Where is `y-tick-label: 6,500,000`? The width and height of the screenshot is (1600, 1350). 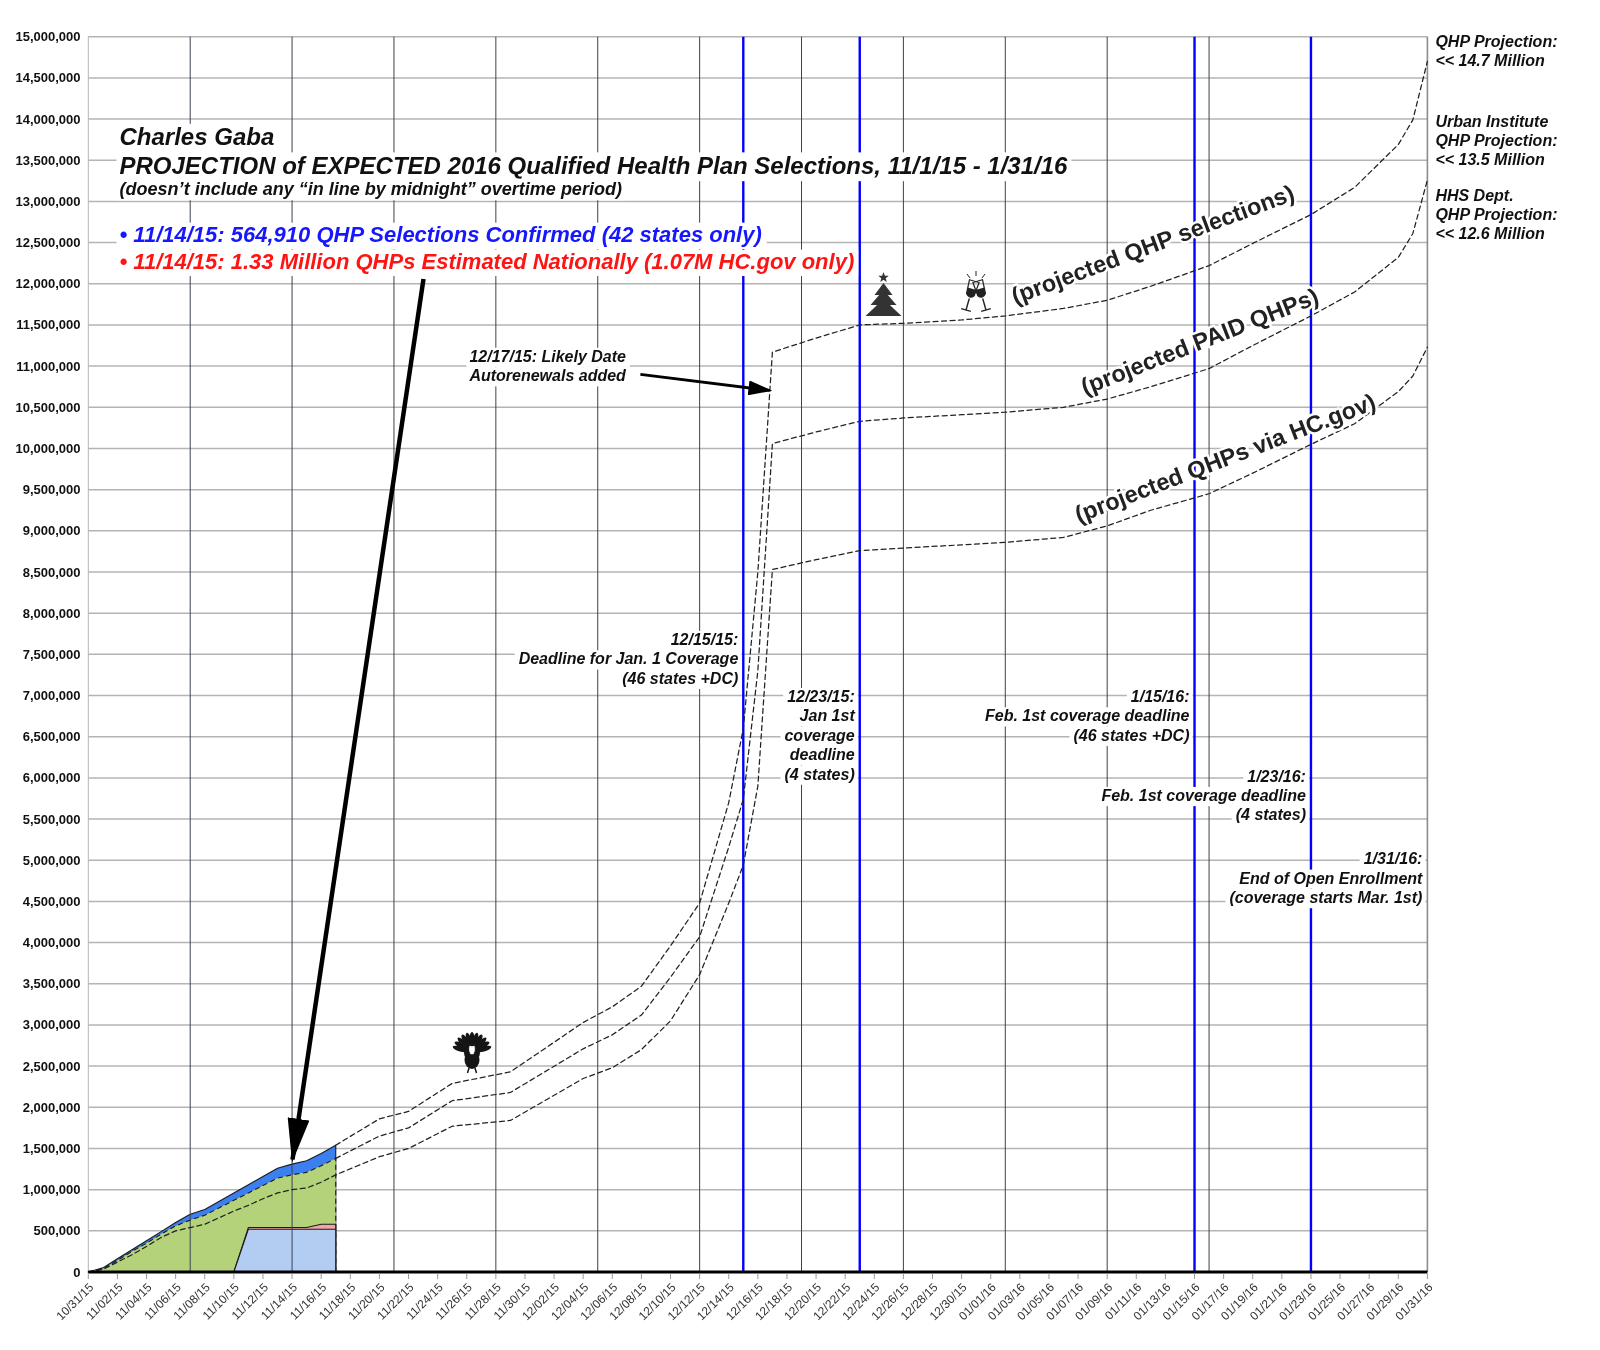 y-tick-label: 6,500,000 is located at coordinates (51, 737).